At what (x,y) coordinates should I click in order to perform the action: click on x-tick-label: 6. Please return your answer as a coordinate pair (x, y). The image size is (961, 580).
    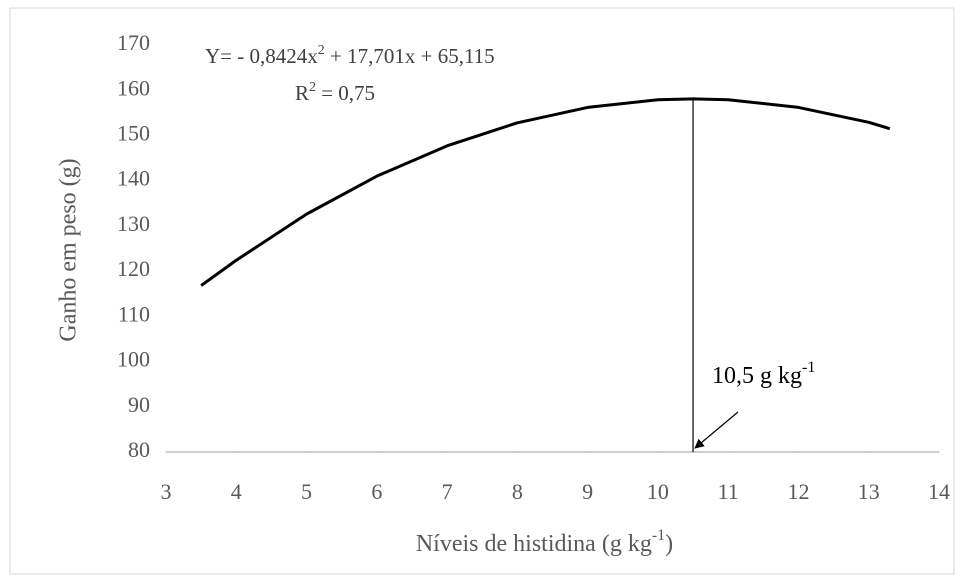
    Looking at the image, I should click on (376, 491).